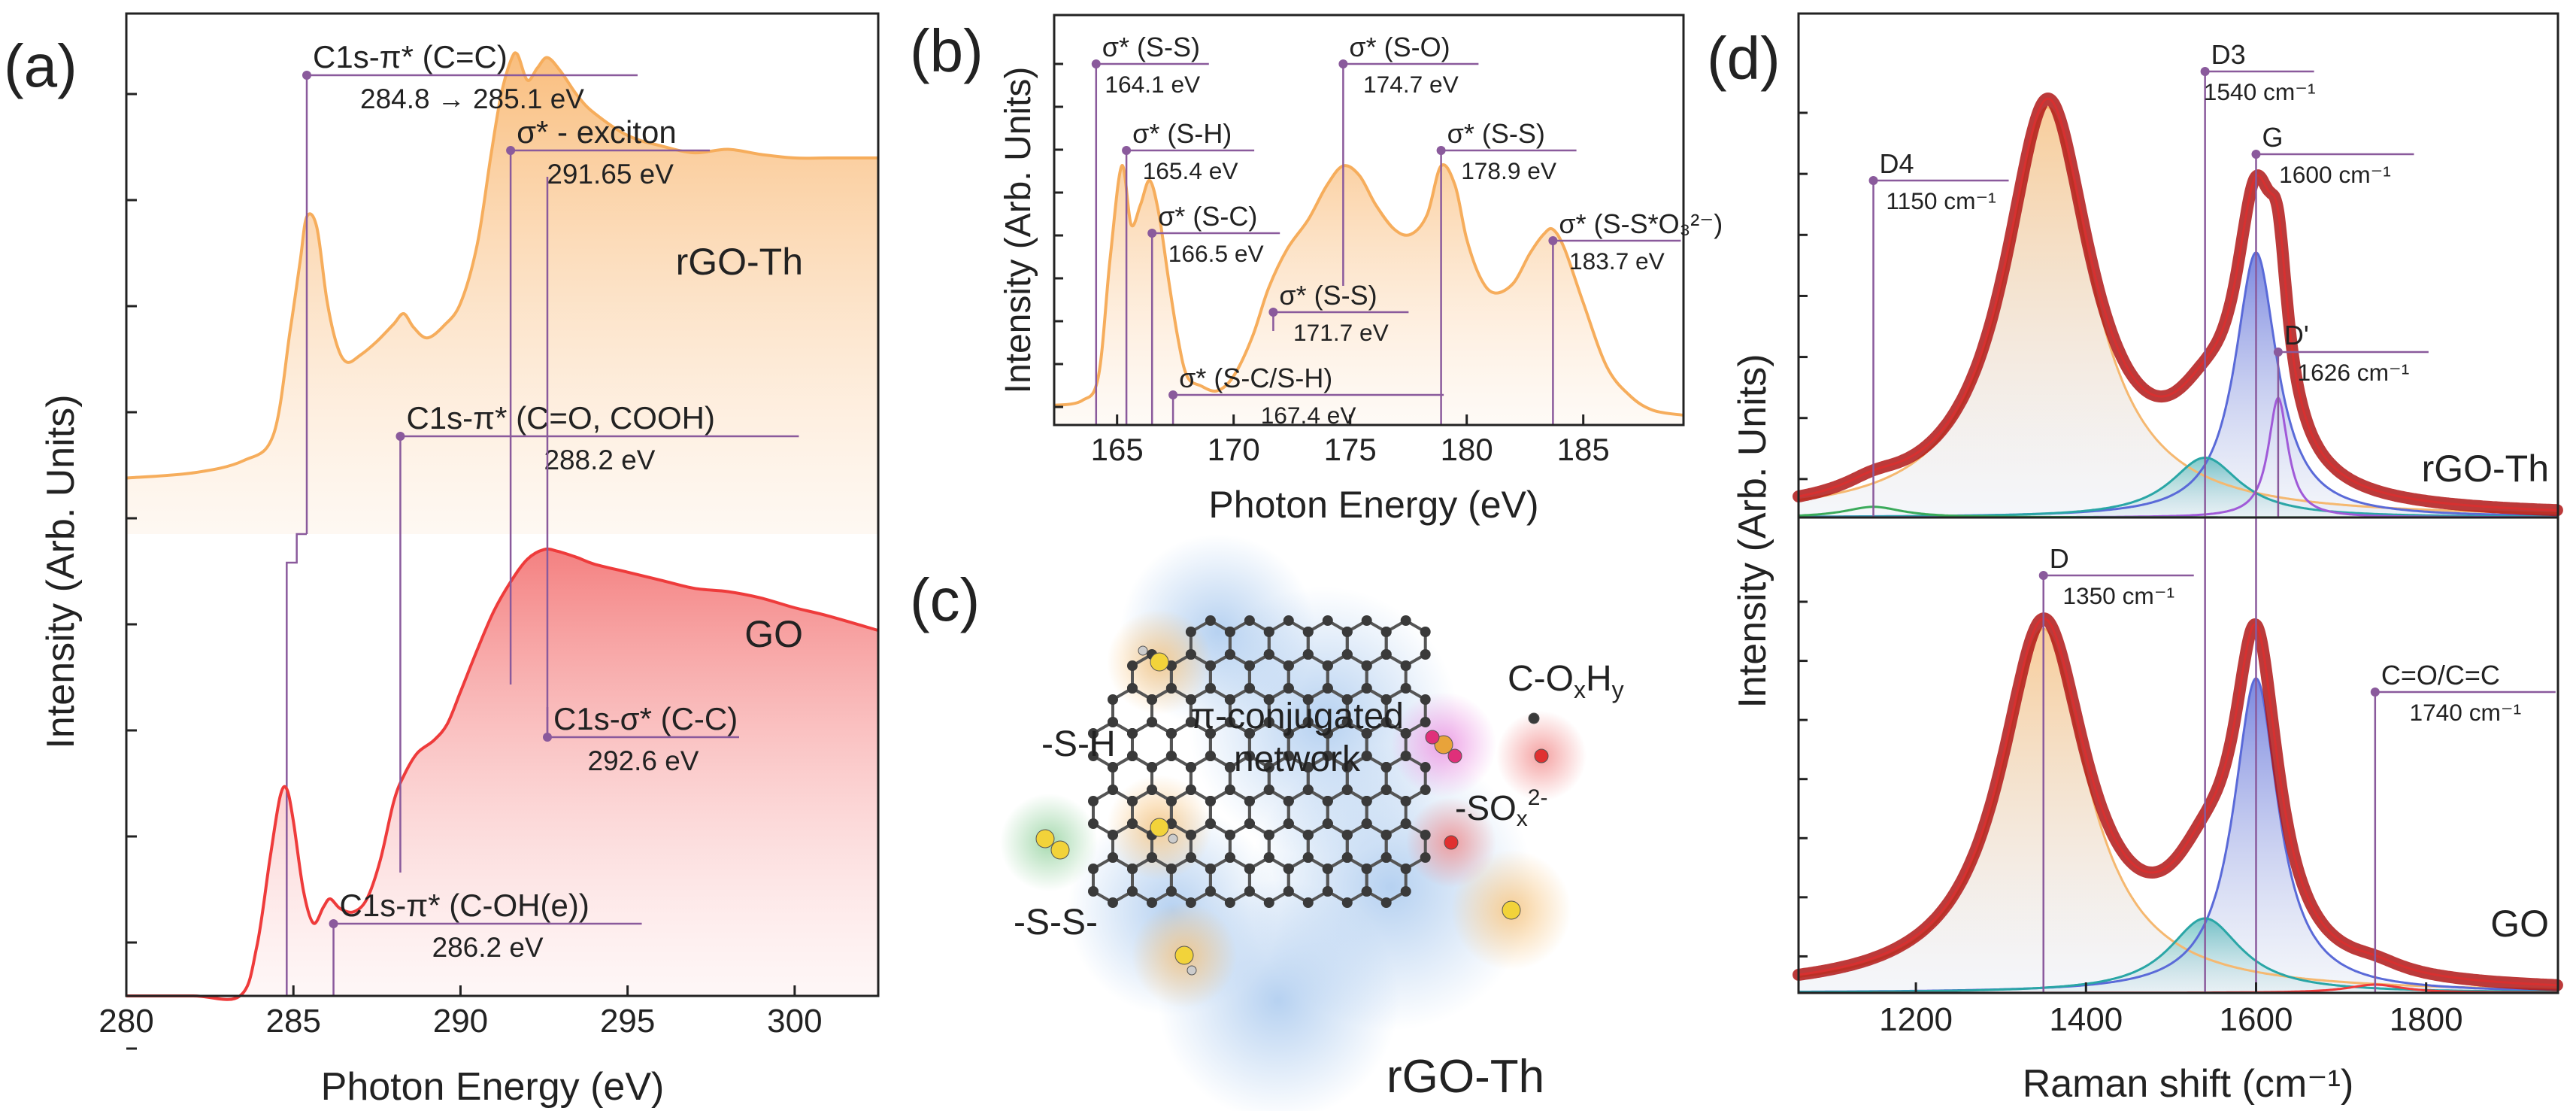 The width and height of the screenshot is (2576, 1111). Describe the element at coordinates (2043, 575) in the screenshot. I see `annot-d-dot` at that location.